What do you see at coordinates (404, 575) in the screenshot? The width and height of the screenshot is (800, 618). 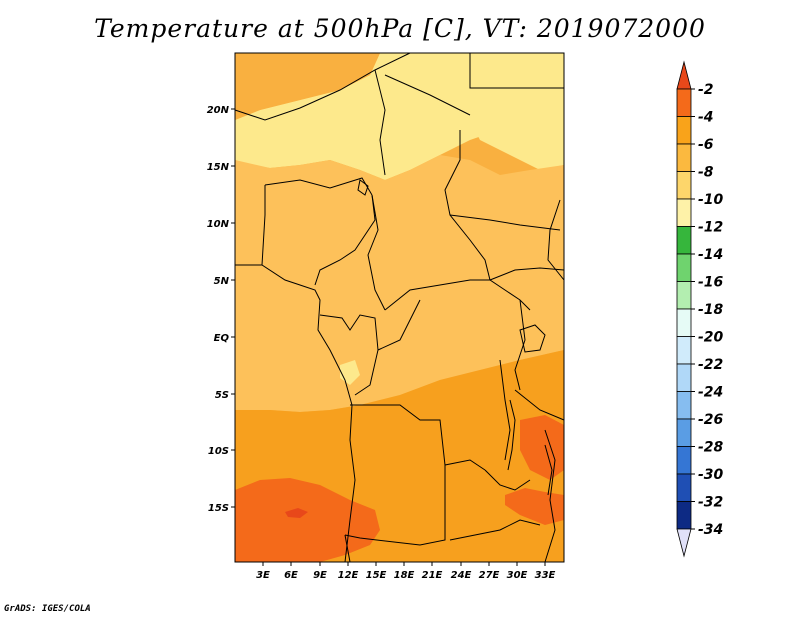 I see `lon-label-18e: 18E` at bounding box center [404, 575].